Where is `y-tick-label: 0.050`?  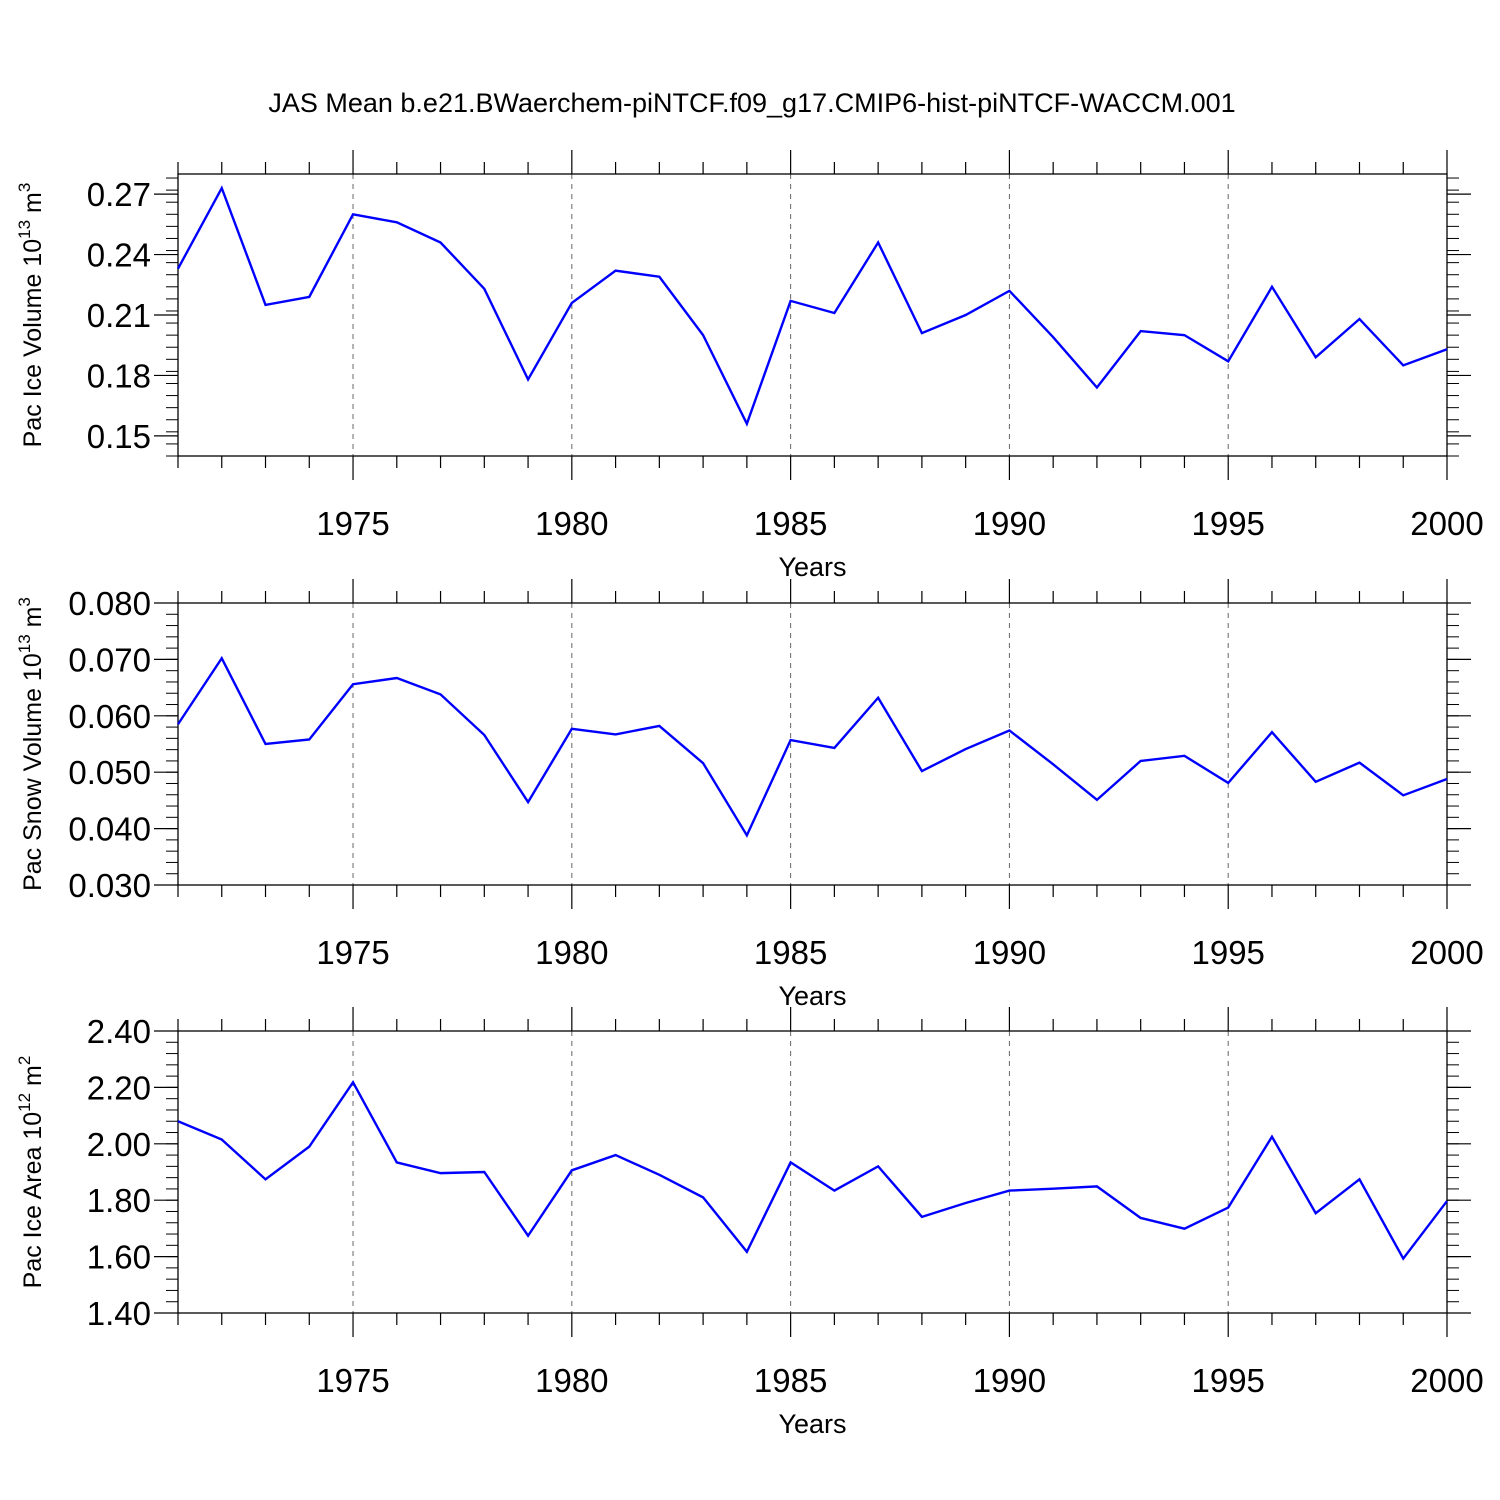
y-tick-label: 0.050 is located at coordinates (109, 772).